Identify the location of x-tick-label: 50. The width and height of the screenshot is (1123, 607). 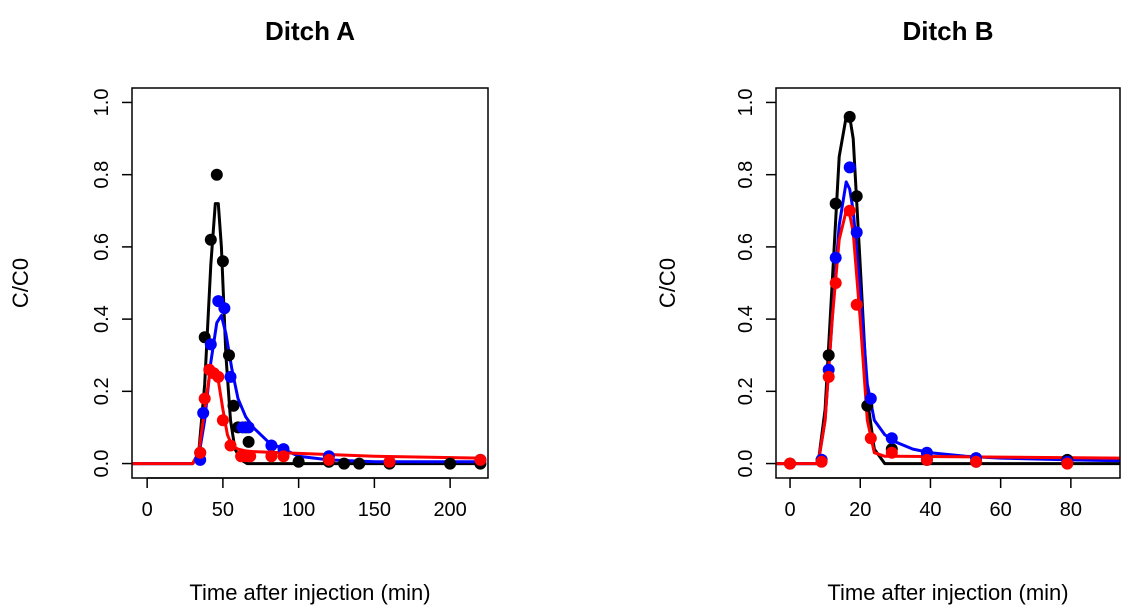
(223, 510).